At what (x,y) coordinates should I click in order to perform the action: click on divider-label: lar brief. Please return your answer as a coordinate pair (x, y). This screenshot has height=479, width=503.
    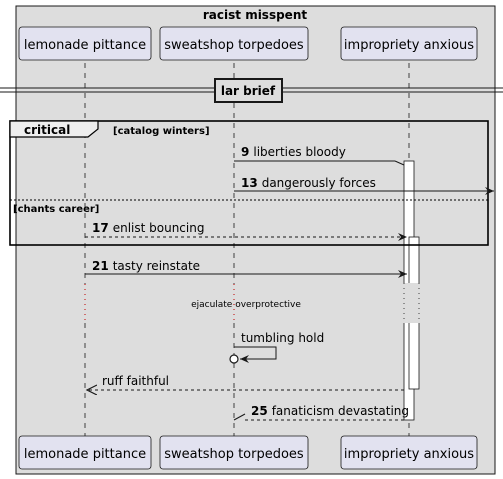
    Looking at the image, I should click on (248, 91).